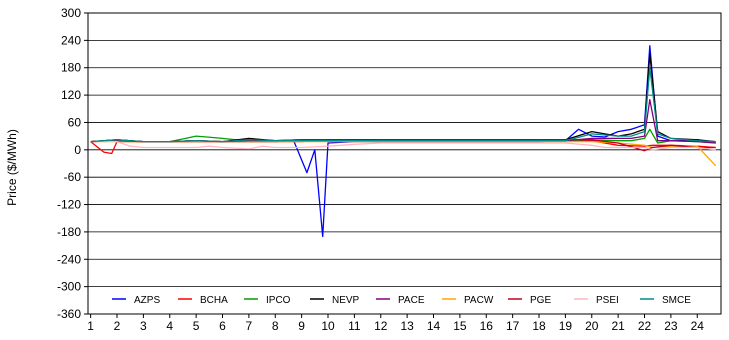 This screenshot has width=729, height=340. Describe the element at coordinates (434, 326) in the screenshot. I see `x-tick-label: 14` at that location.